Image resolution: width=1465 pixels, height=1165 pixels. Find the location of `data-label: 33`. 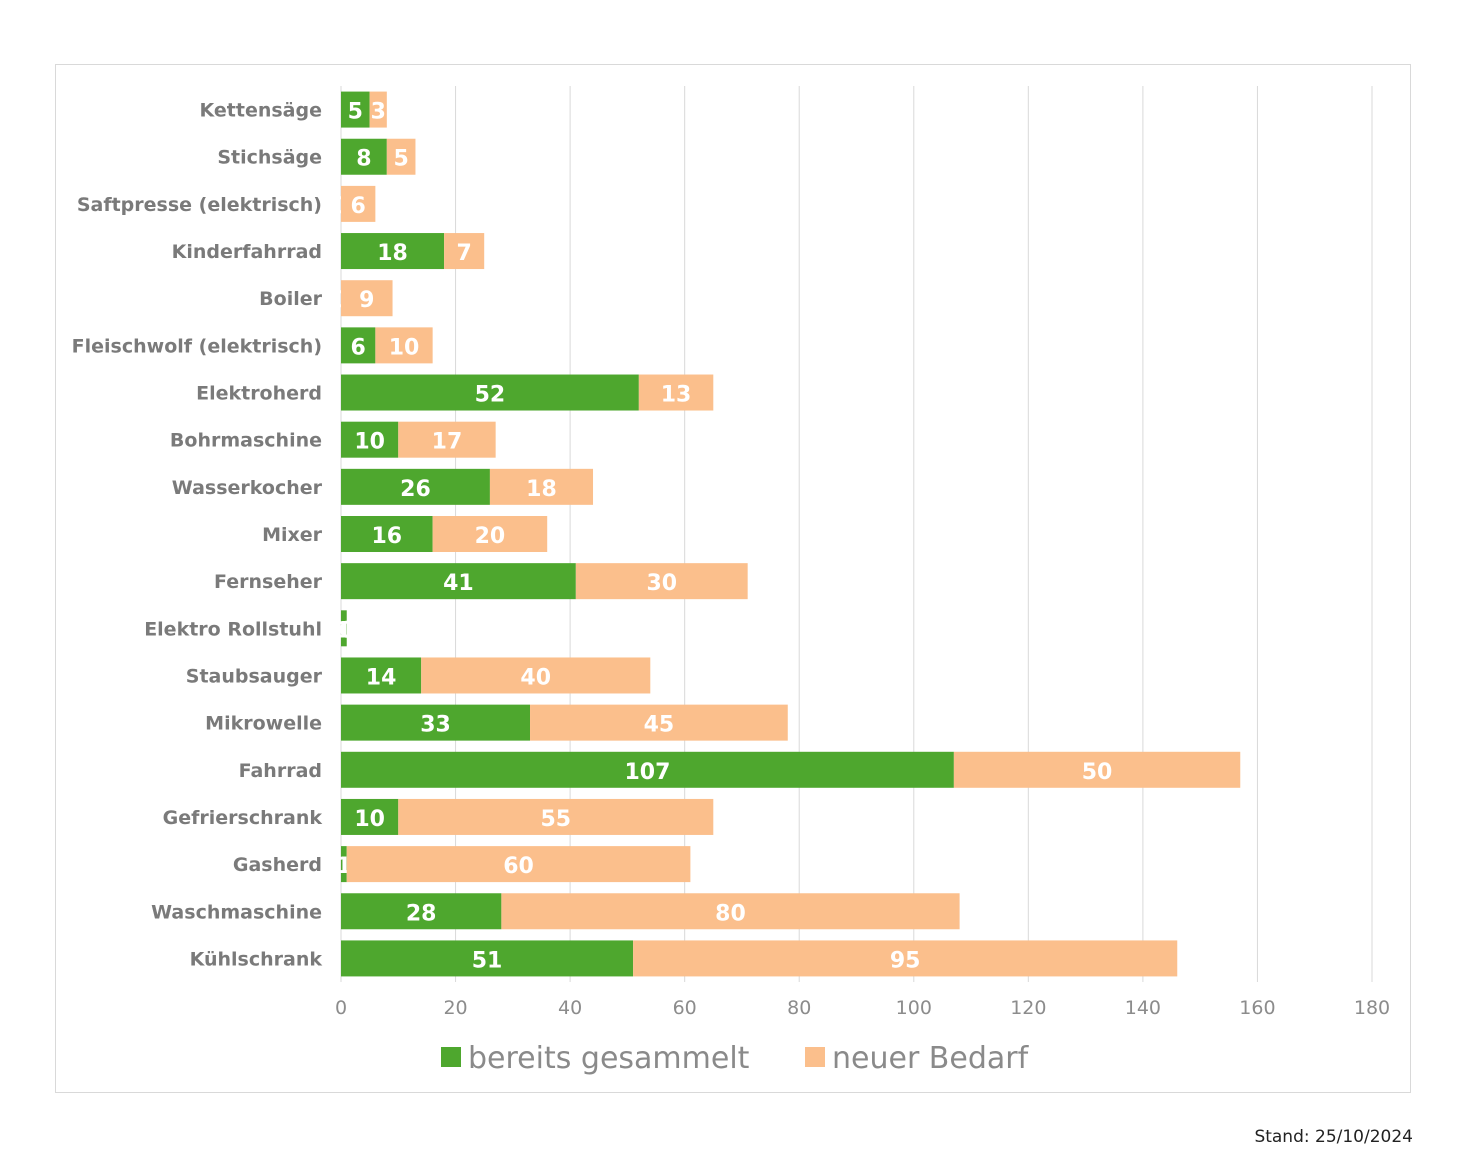

data-label: 33 is located at coordinates (435, 725).